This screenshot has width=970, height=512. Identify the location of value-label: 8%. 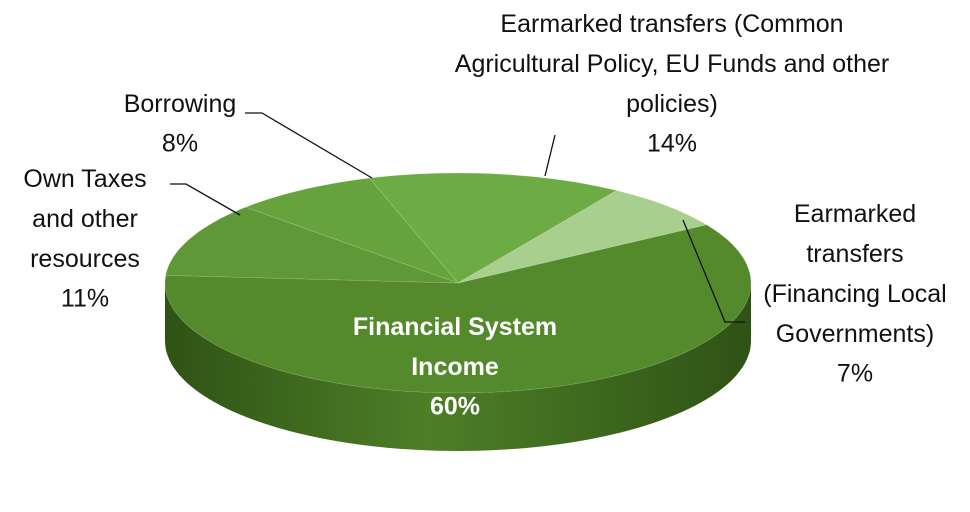
(180, 144).